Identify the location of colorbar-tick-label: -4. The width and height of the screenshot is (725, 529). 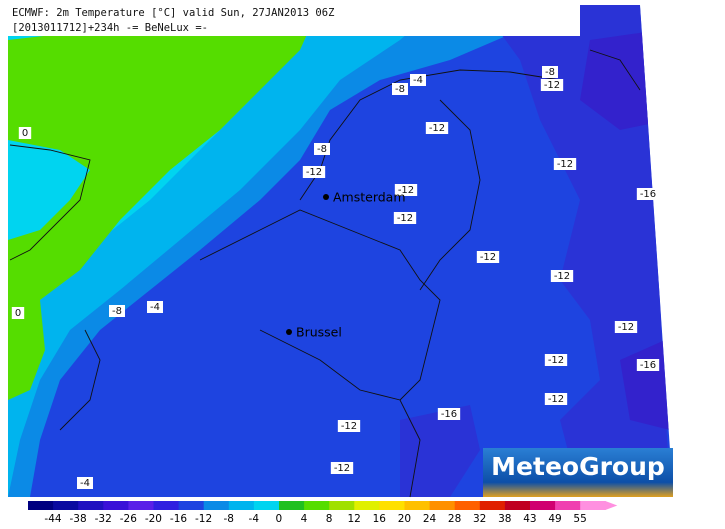
(254, 519).